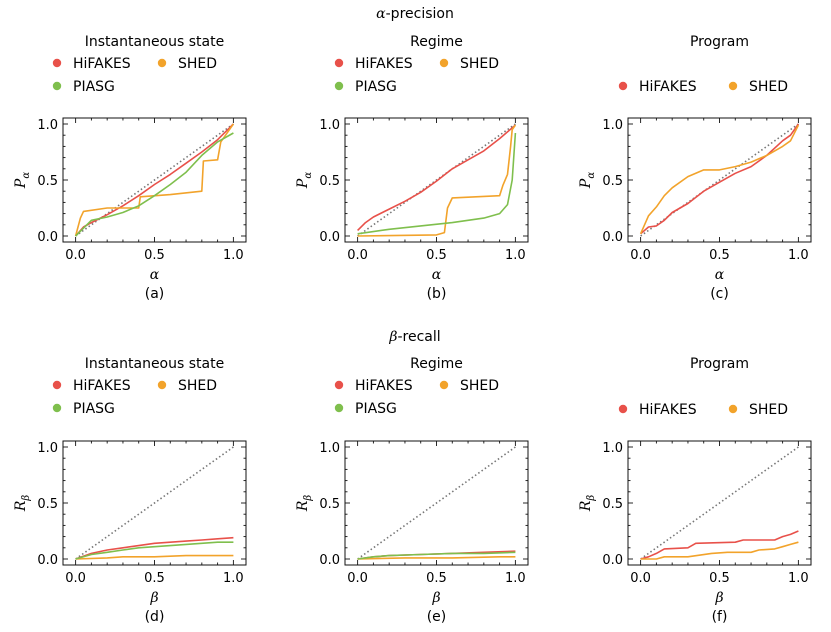  I want to click on panel-caption: (a), so click(155, 294).